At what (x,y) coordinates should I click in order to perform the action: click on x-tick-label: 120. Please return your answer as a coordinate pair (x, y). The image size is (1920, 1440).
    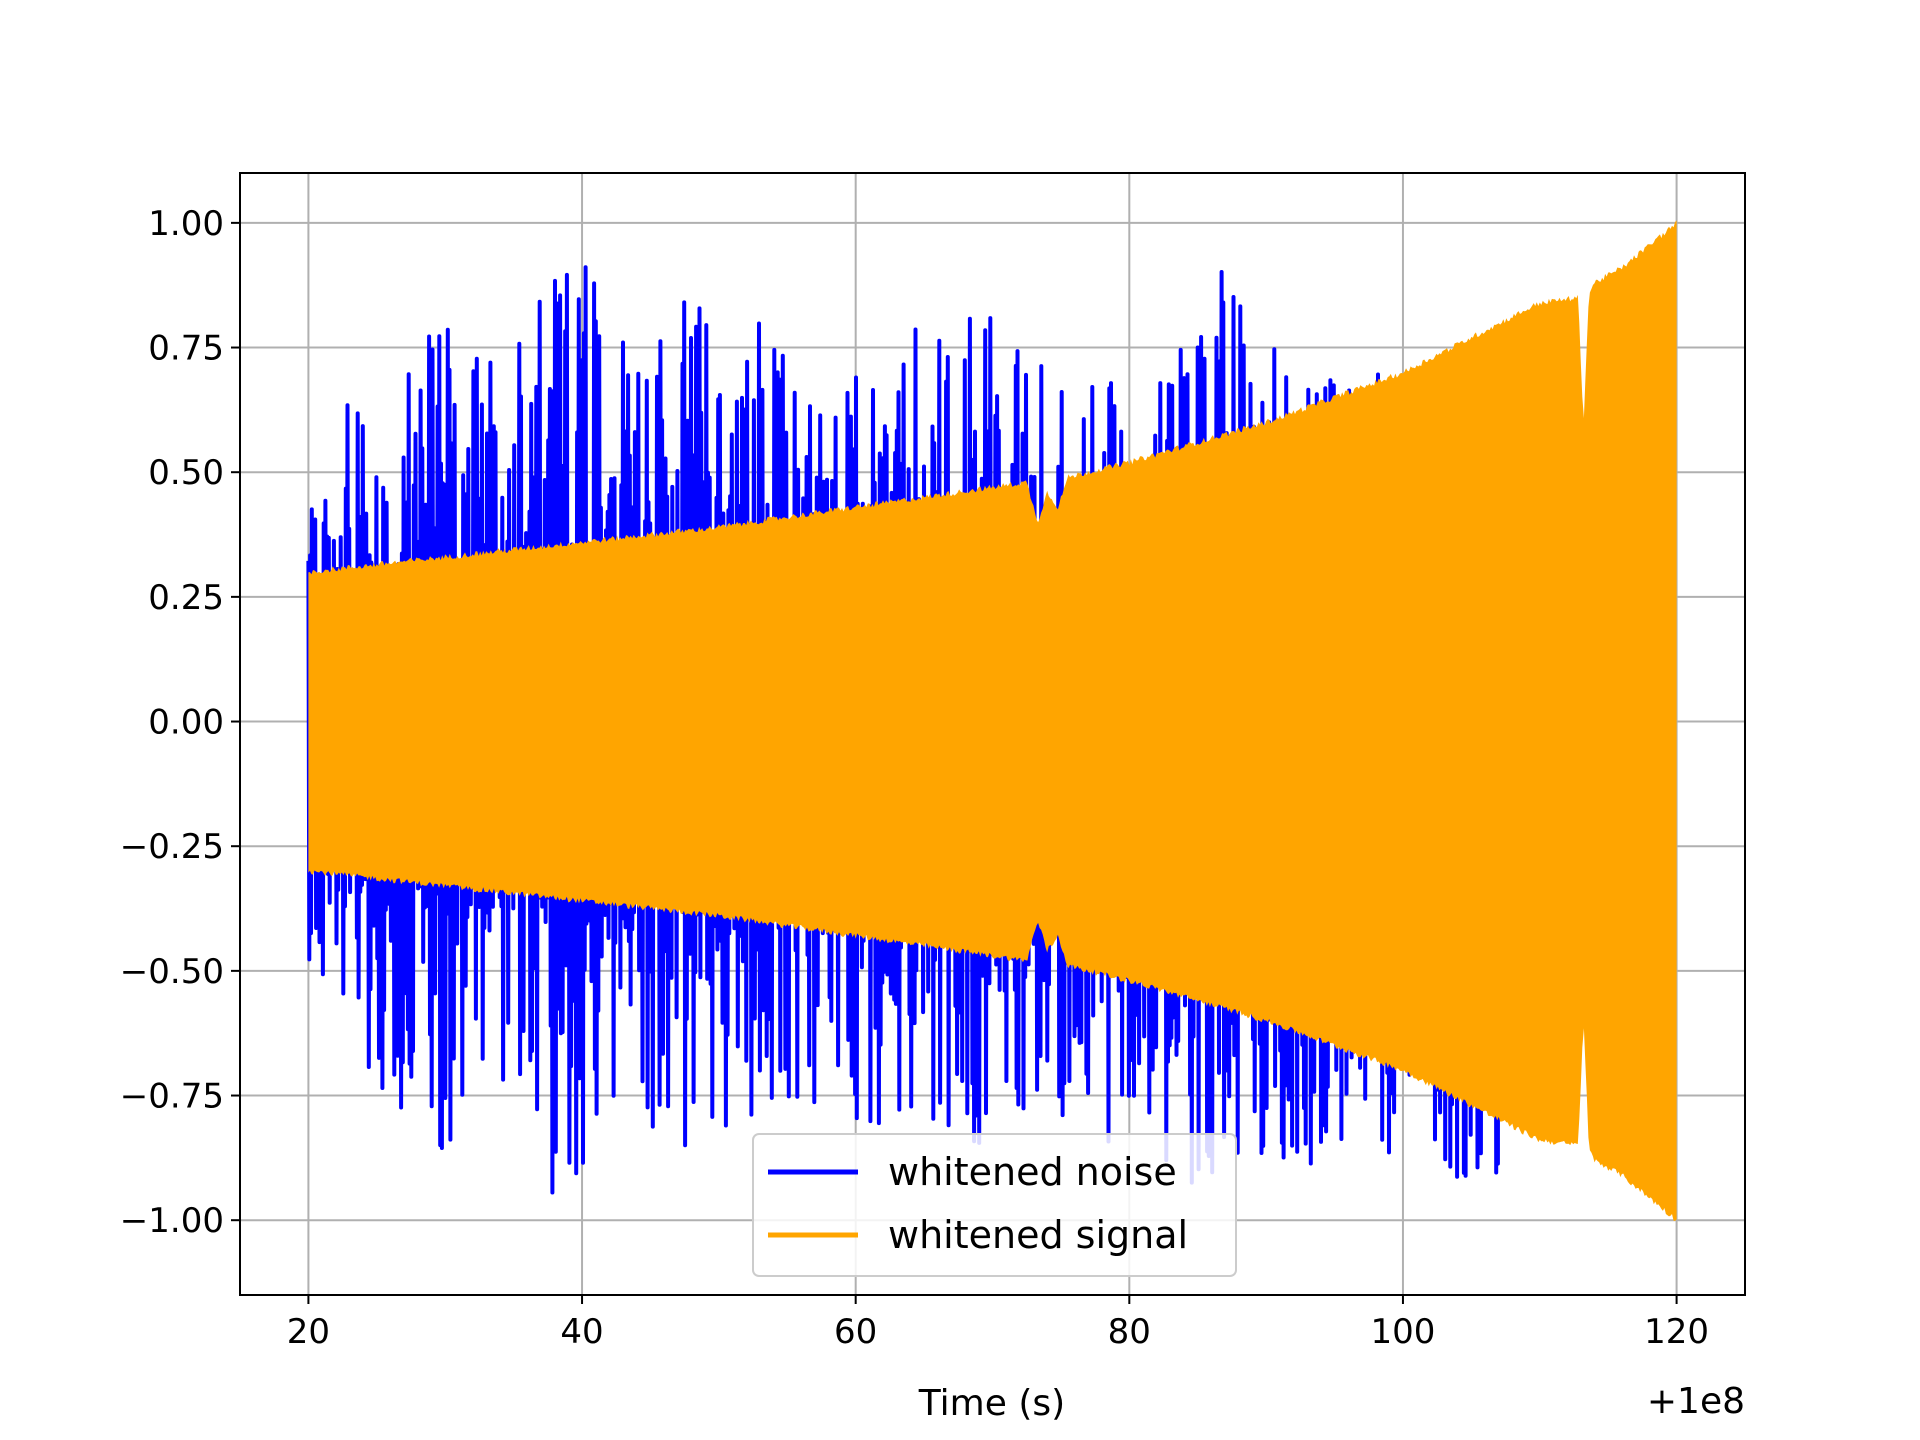
    Looking at the image, I should click on (1676, 1332).